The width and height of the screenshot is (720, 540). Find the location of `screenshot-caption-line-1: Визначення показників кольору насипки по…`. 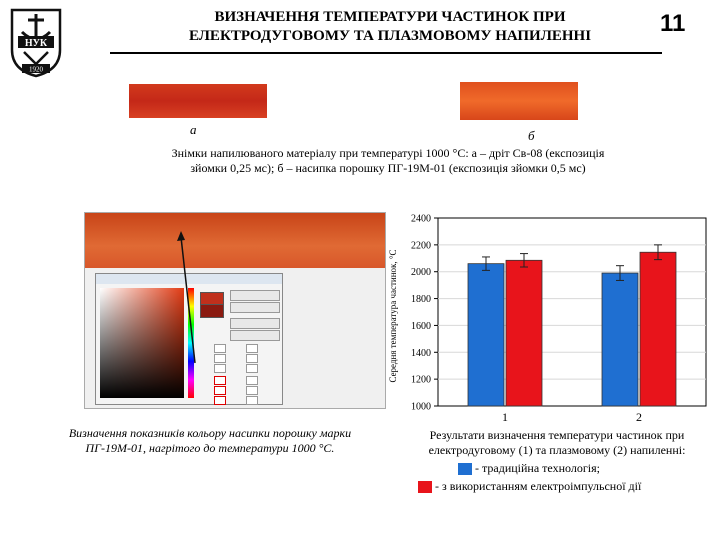

screenshot-caption-line-1: Визначення показників кольору насипки по… is located at coordinates (210, 433).